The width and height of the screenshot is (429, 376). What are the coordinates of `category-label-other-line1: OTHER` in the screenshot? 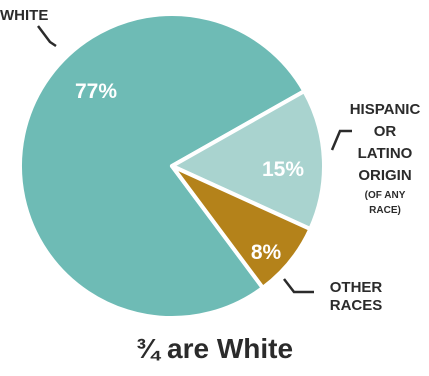 It's located at (356, 287).